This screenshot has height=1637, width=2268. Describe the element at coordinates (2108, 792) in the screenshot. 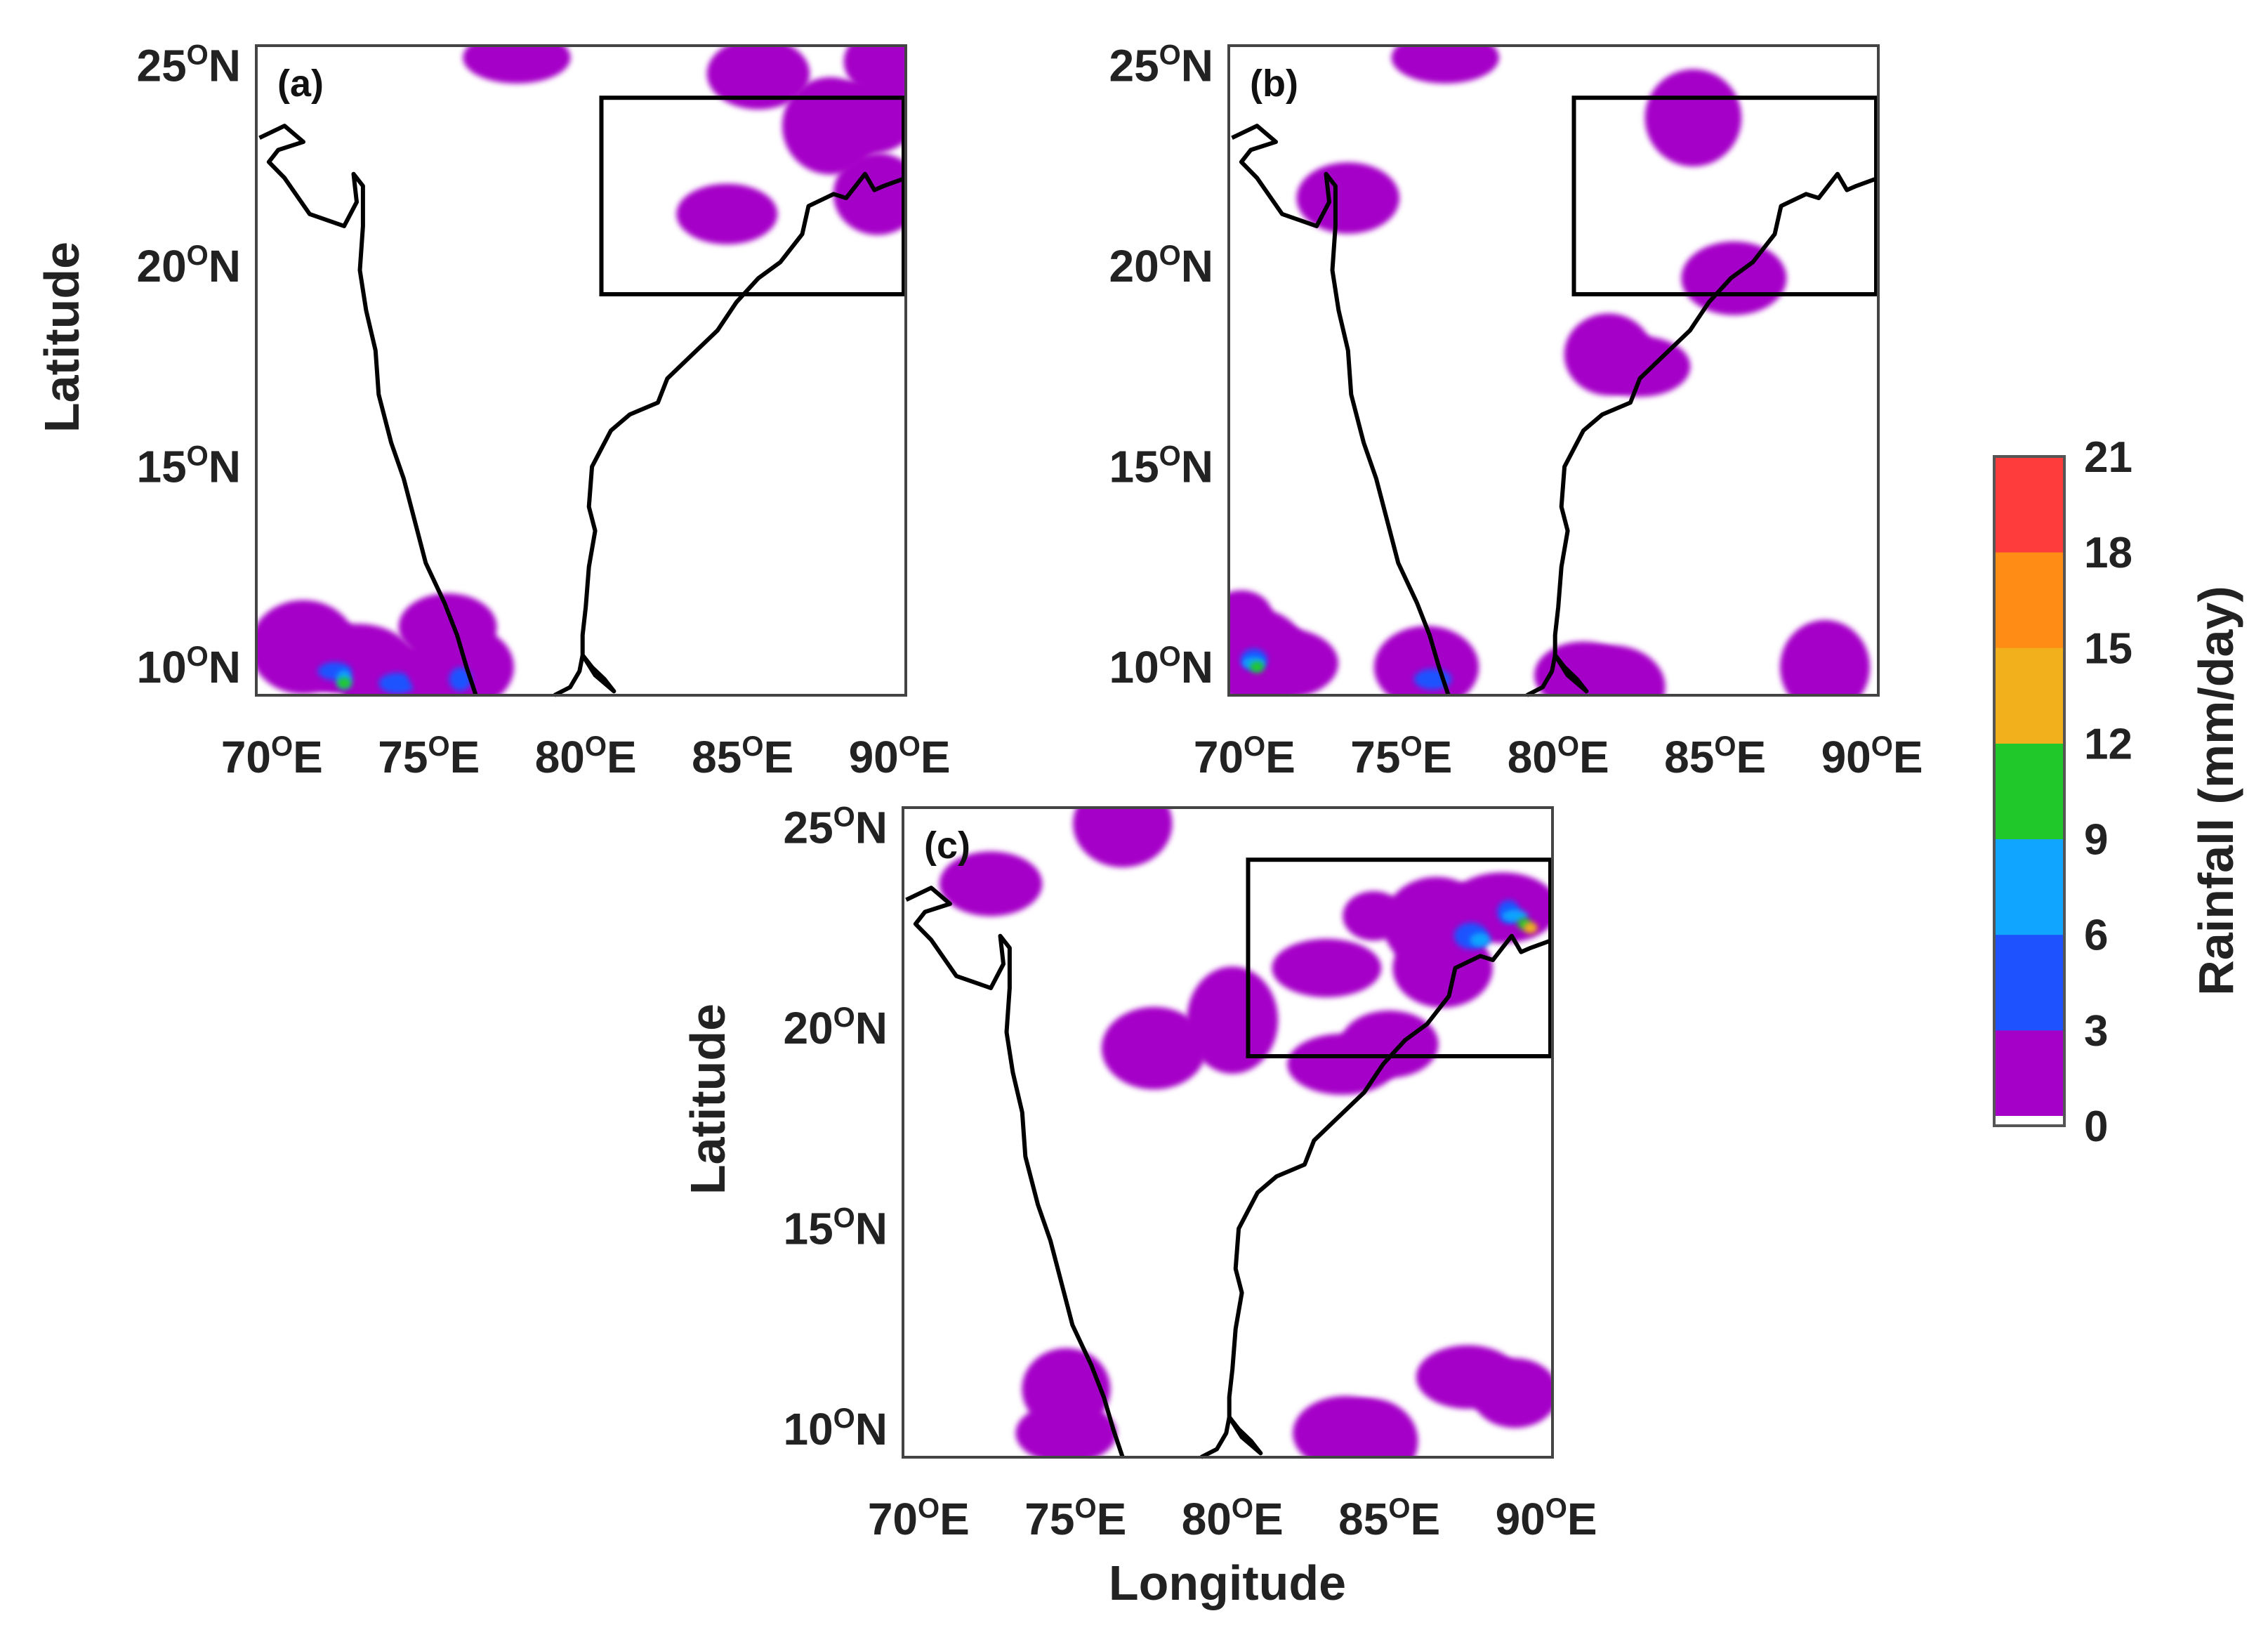

I see `colorbar-tick-labels: 0 3 6 9 12 15 18 21` at that location.